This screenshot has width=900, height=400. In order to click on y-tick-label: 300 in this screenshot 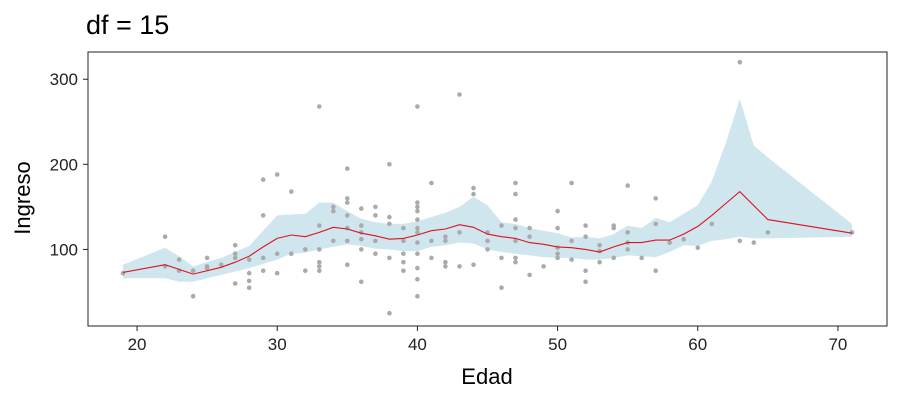, I will do `click(64, 79)`.